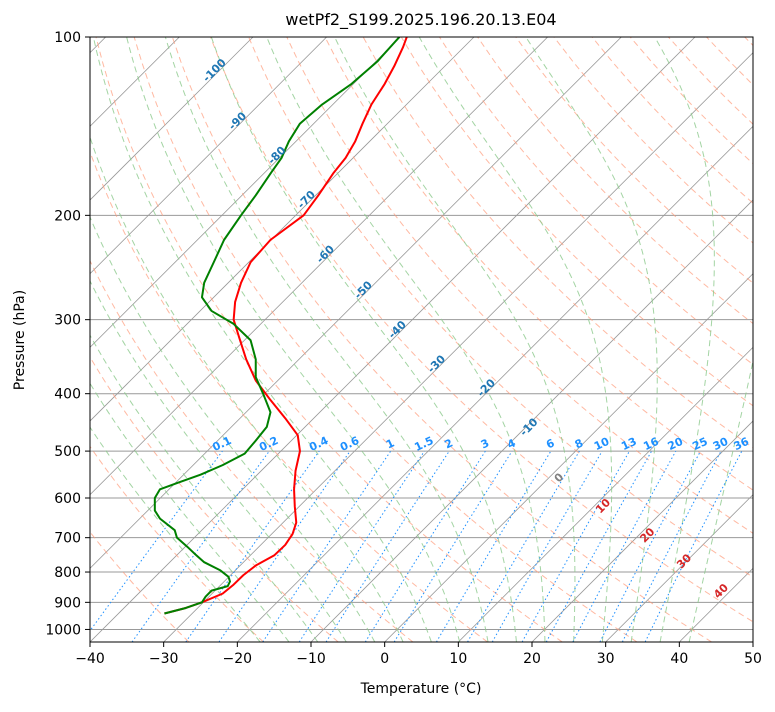 Image resolution: width=775 pixels, height=712 pixels. I want to click on x-tick-label: 30, so click(606, 659).